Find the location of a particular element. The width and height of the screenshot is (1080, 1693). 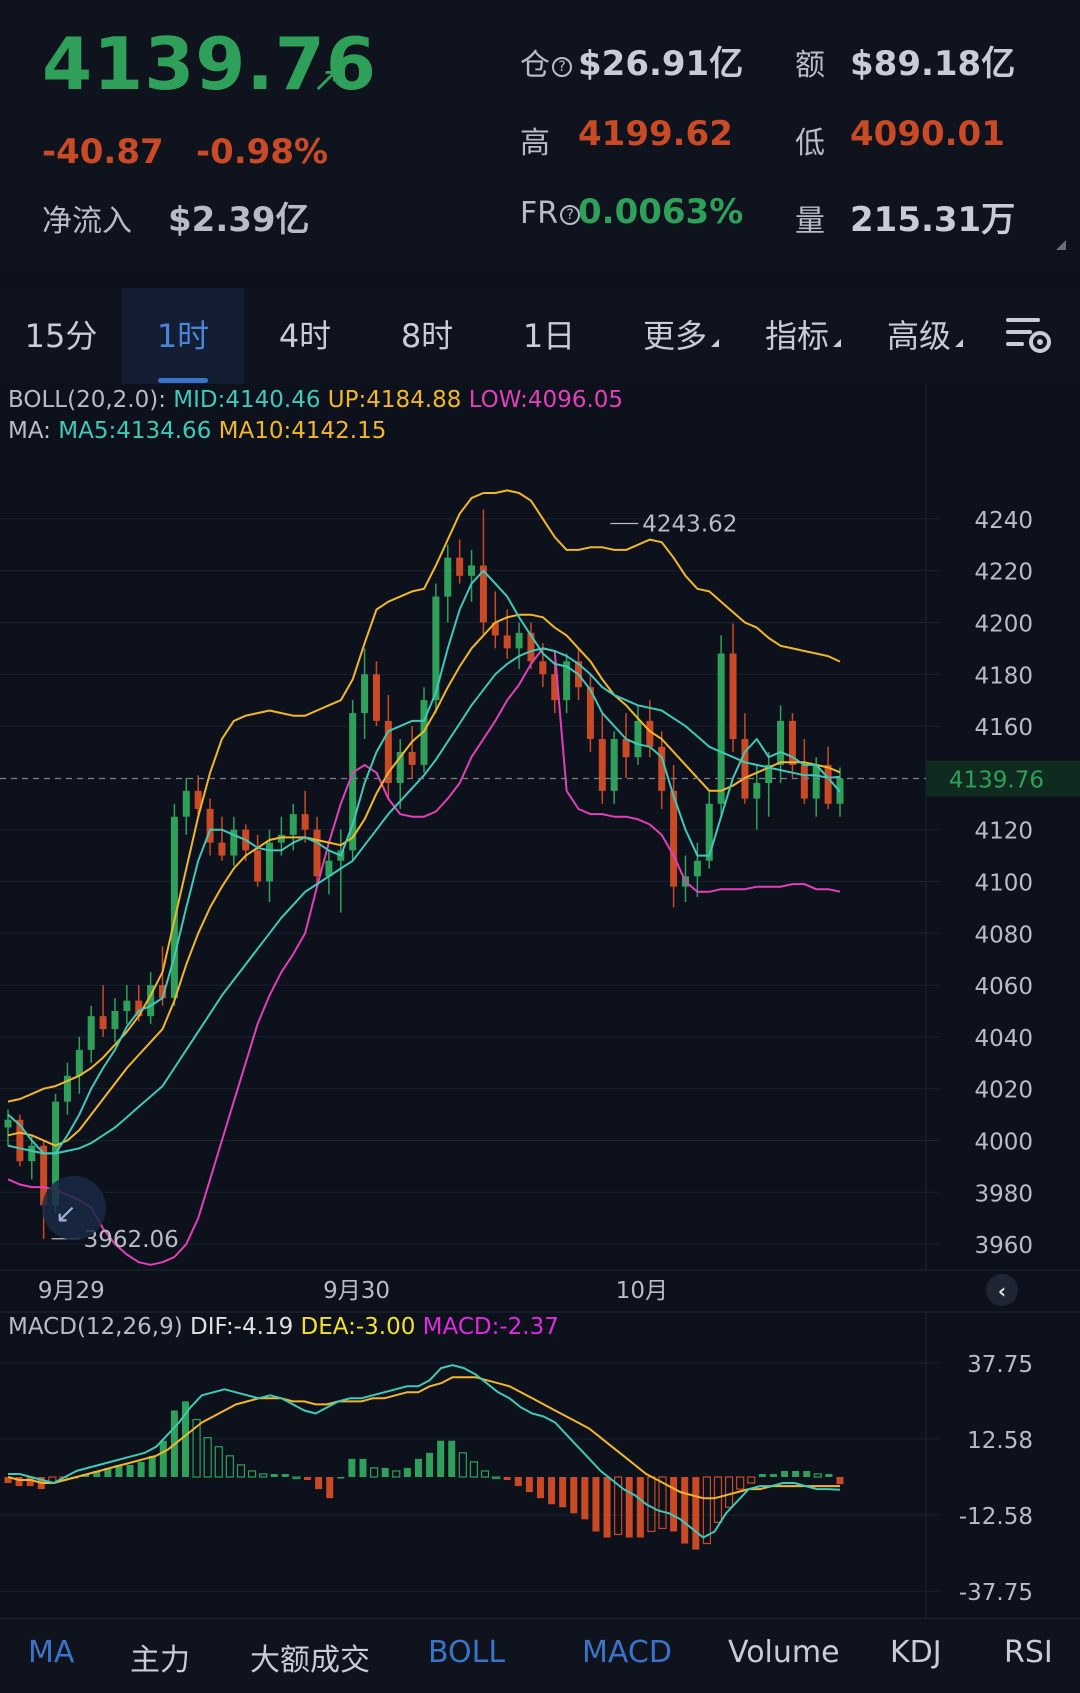

indicator-rsi: RSI is located at coordinates (1028, 1652).